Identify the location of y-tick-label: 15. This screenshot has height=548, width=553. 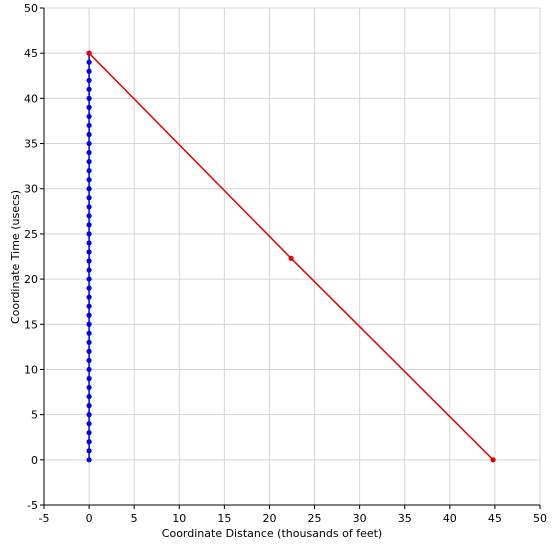
(31, 324).